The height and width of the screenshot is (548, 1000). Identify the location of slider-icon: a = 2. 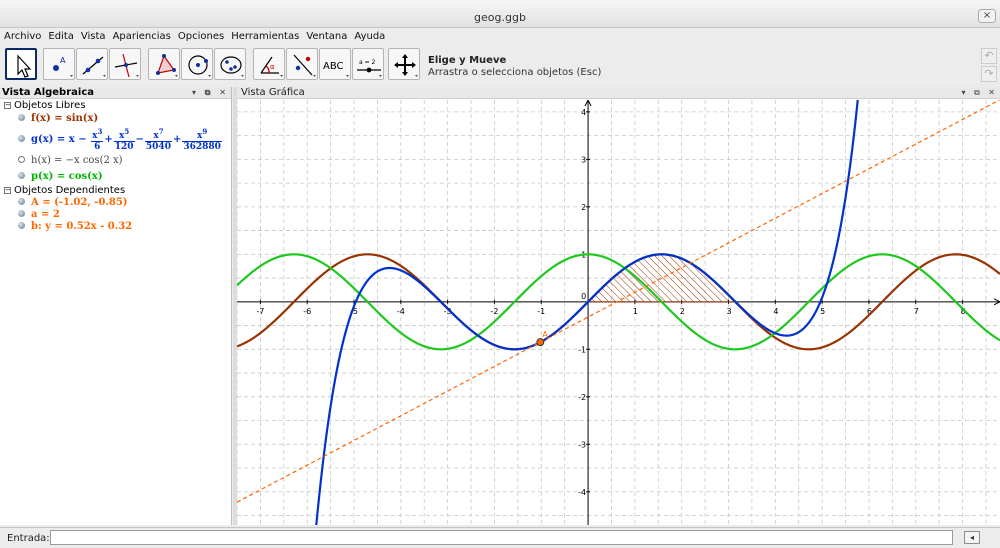
(369, 68).